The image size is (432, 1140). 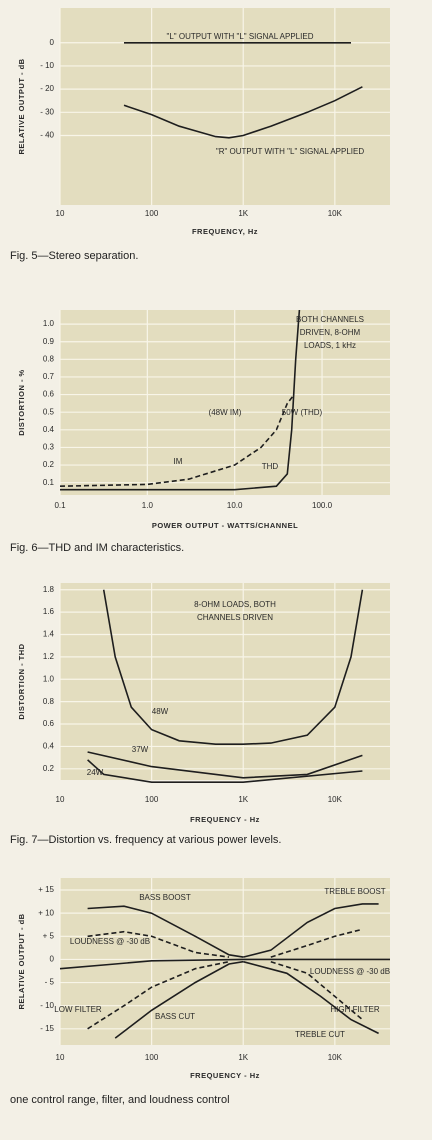 What do you see at coordinates (49, 611) in the screenshot?
I see `y-tick-label: 1.6` at bounding box center [49, 611].